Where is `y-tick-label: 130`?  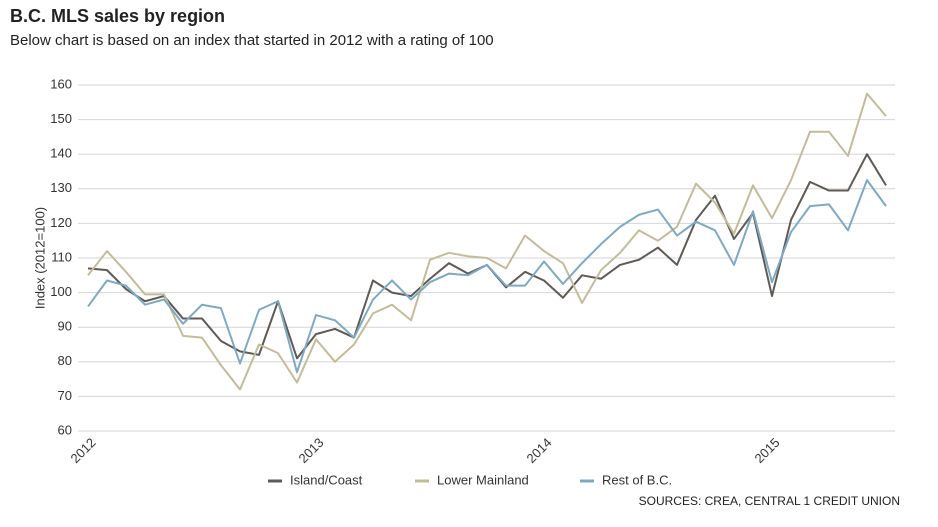
y-tick-label: 130 is located at coordinates (61, 187).